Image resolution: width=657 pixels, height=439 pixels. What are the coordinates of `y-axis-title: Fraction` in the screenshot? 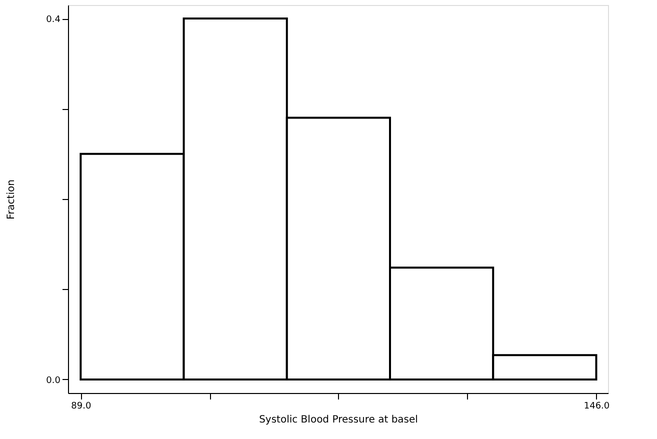 It's located at (12, 200).